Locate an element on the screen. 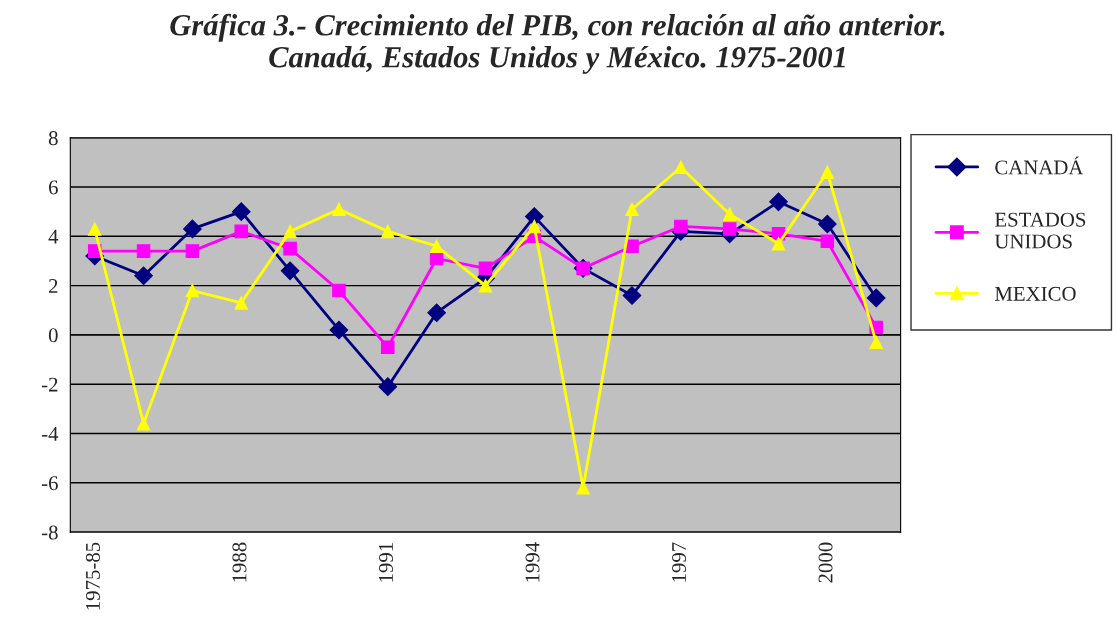 The image size is (1116, 626). y-tick-label: -2 is located at coordinates (49, 384).